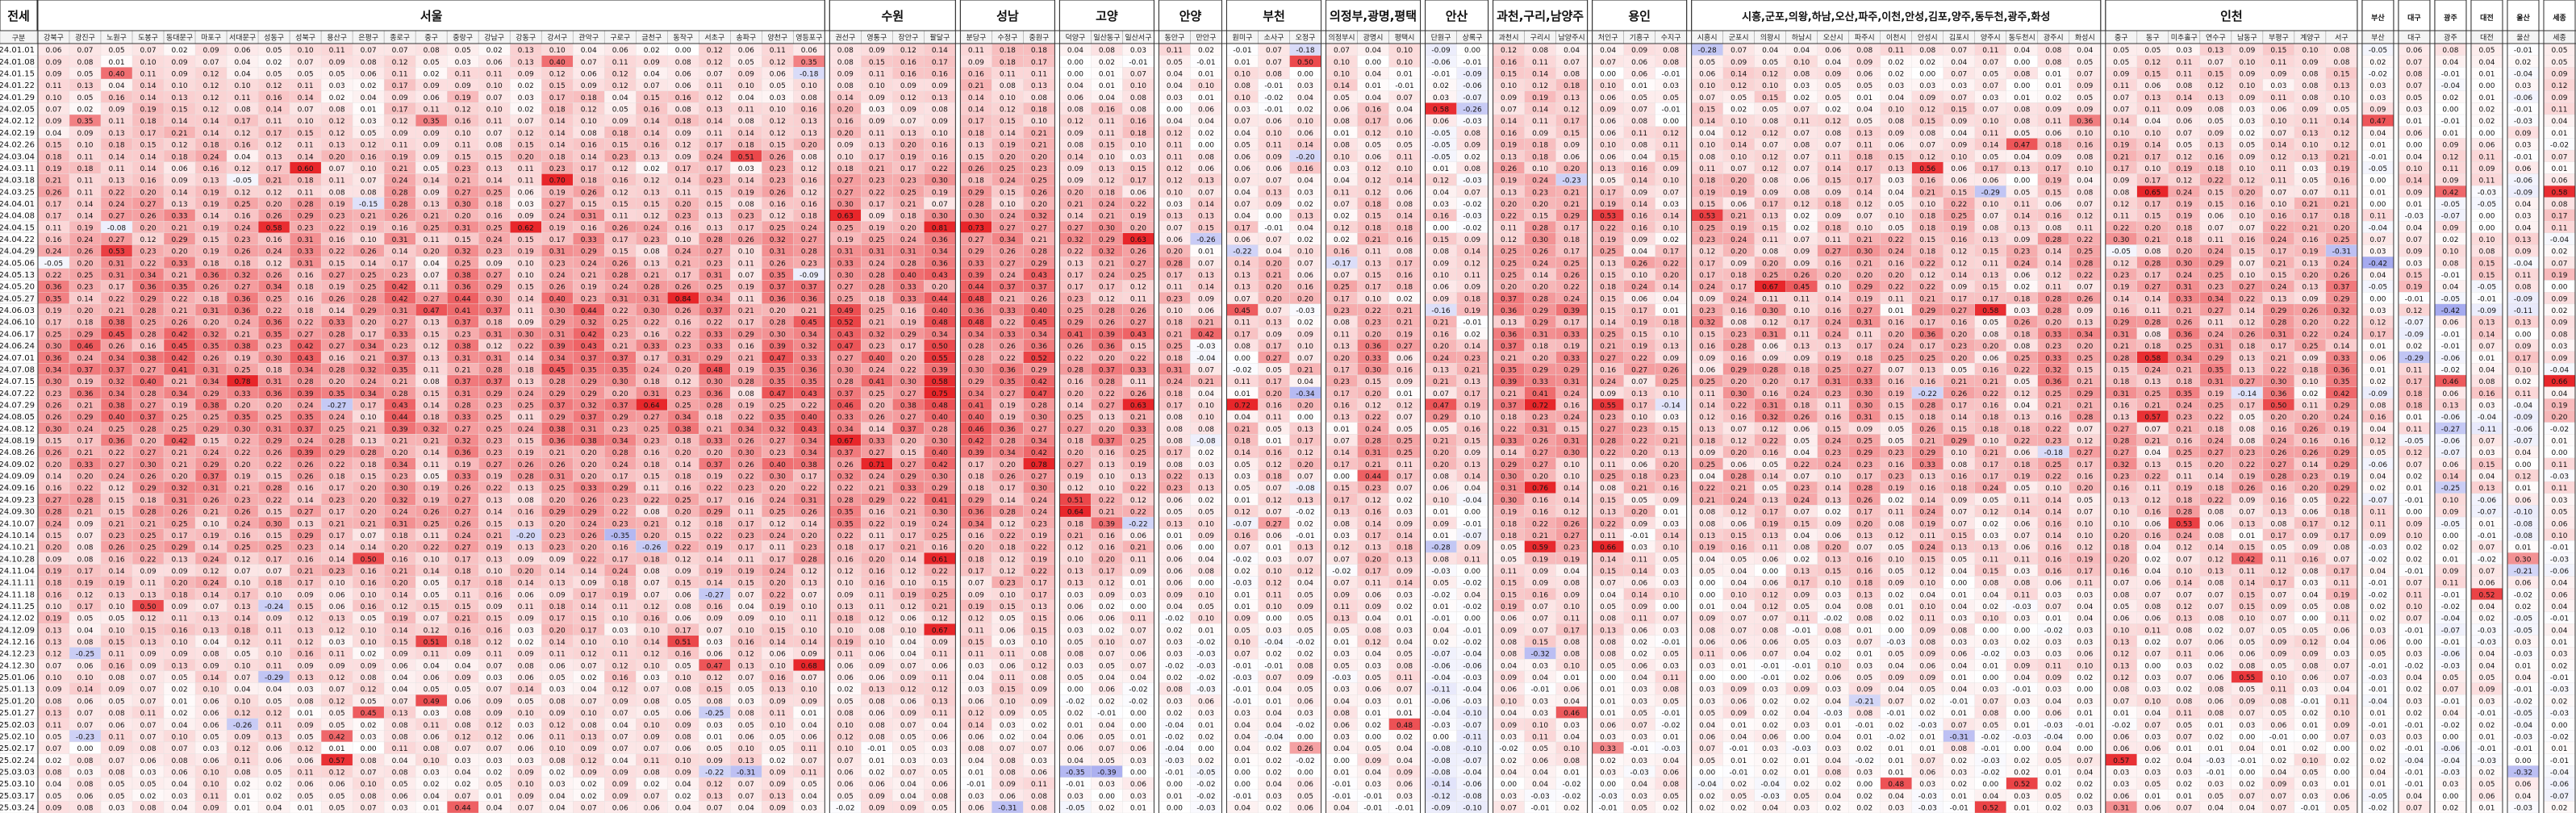 The image size is (2576, 813). Describe the element at coordinates (180, 489) in the screenshot. I see `cell-value: 0.32` at that location.